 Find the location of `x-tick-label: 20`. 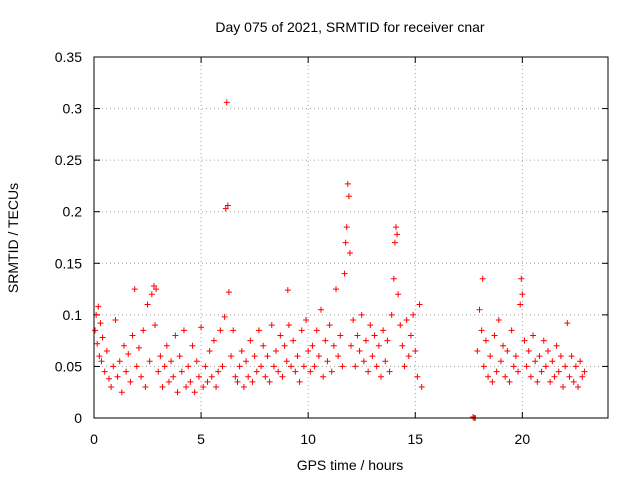

x-tick-label: 20 is located at coordinates (523, 439).